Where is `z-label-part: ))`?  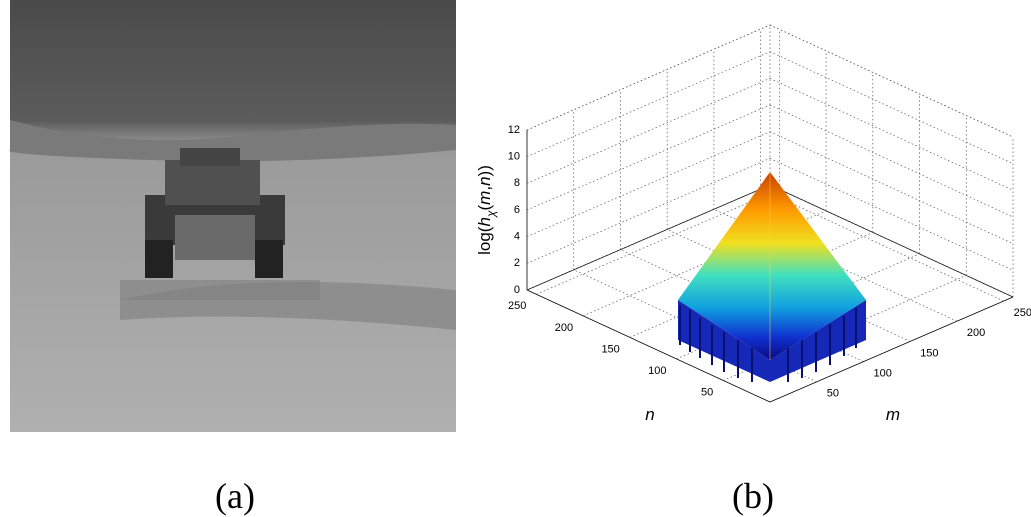 z-label-part: )) is located at coordinates (484, 170).